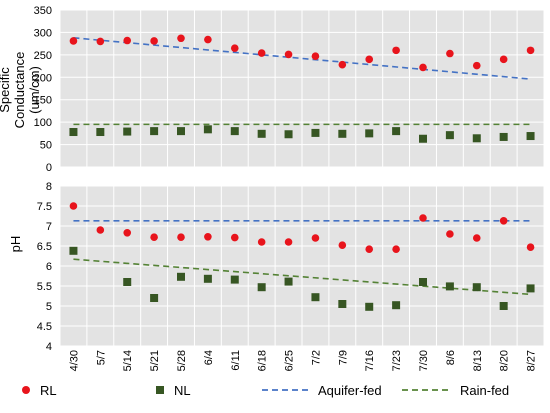 This screenshot has width=550, height=413. Describe the element at coordinates (43, 101) in the screenshot. I see `y-tick-label: 150` at that location.